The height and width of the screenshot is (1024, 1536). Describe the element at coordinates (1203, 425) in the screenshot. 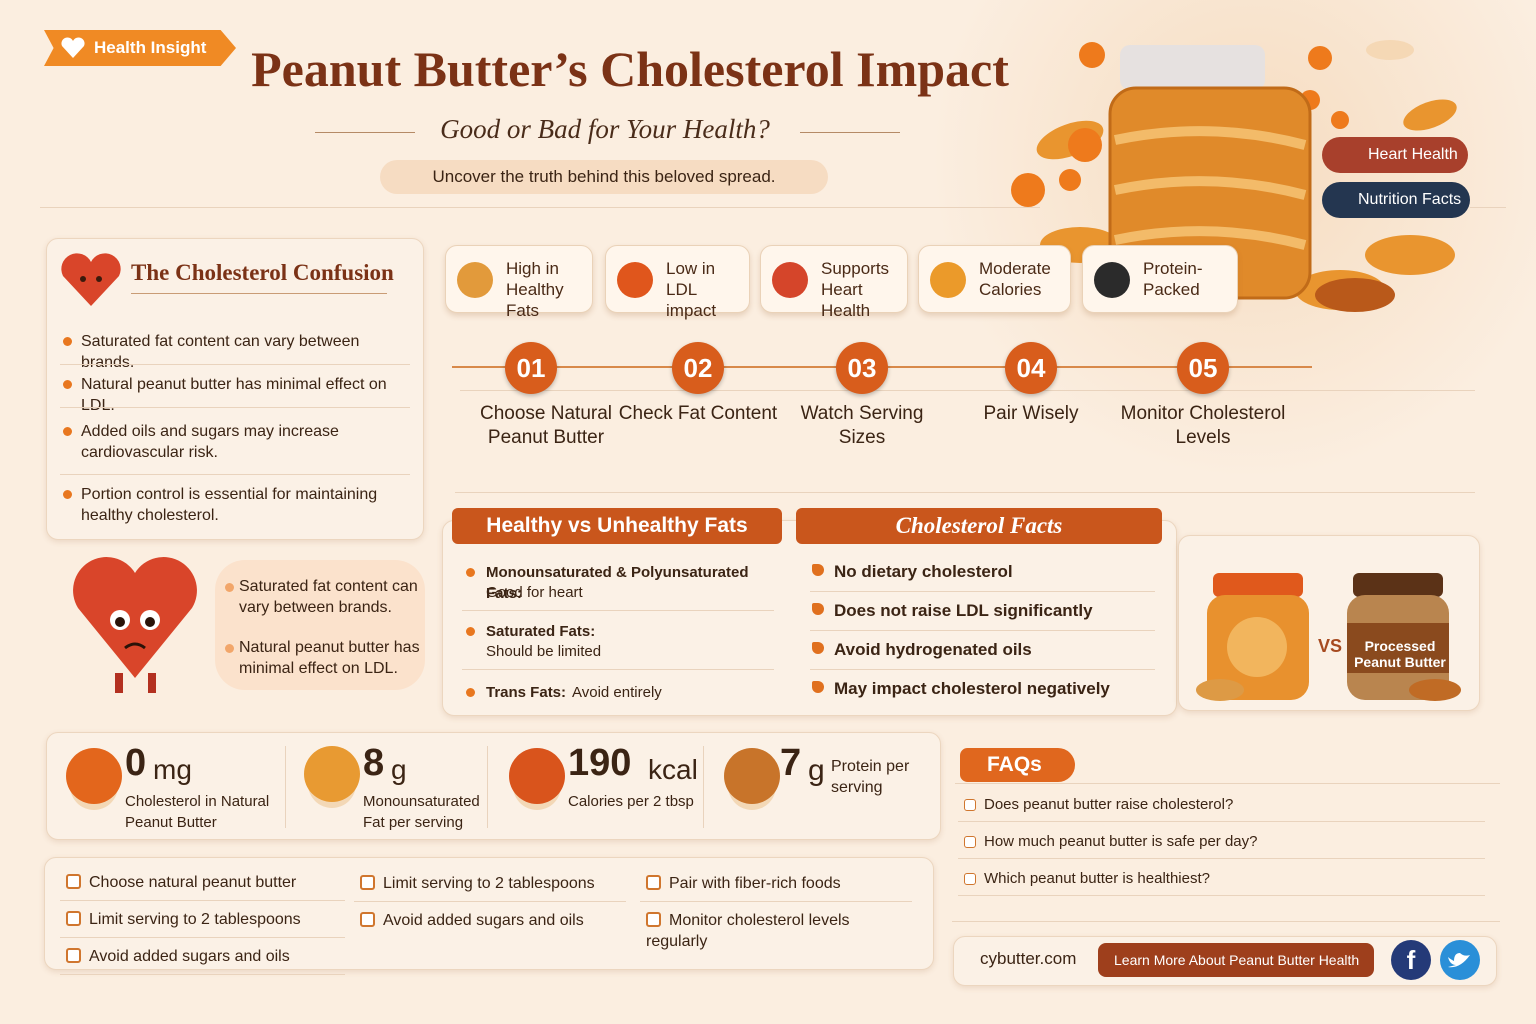

I see `step-label: Monitor Cholesterol Levels` at that location.